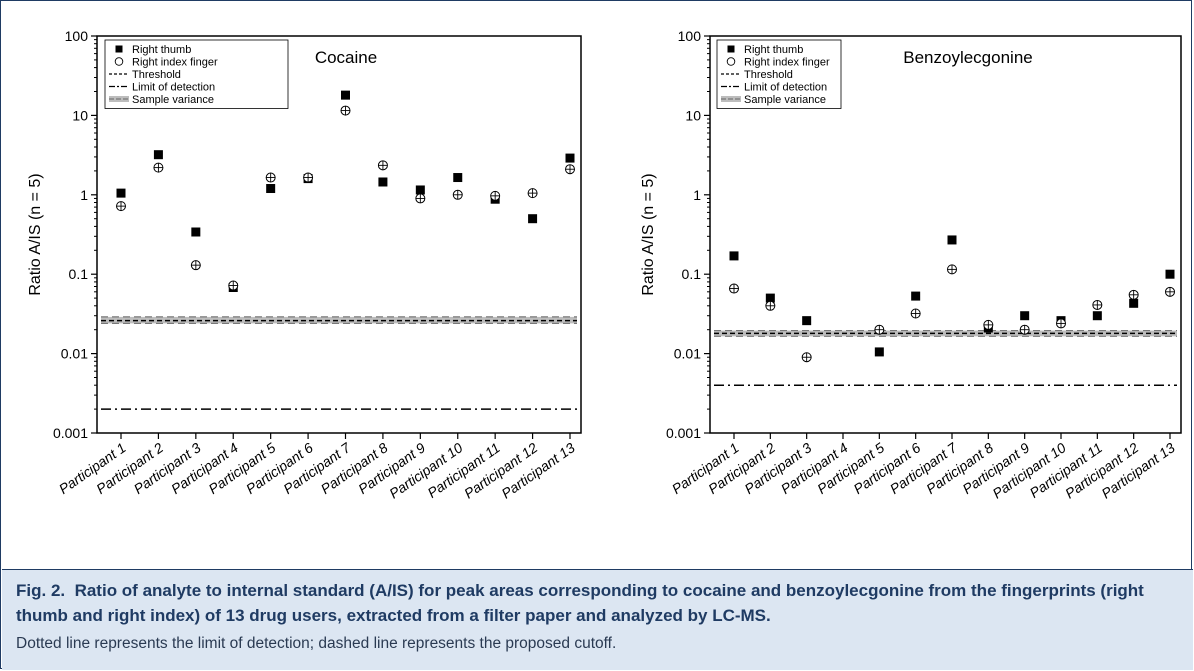  Describe the element at coordinates (175, 63) in the screenshot. I see `cocaine-legend-label-right-index-finger: Right index finger` at that location.